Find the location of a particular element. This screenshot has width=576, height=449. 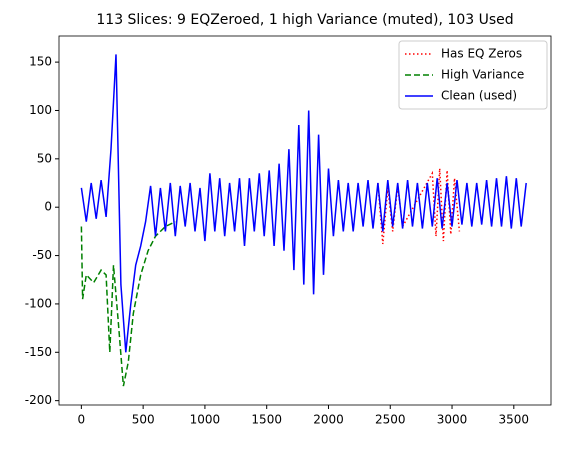

x-tick-label: 1500 is located at coordinates (266, 420).